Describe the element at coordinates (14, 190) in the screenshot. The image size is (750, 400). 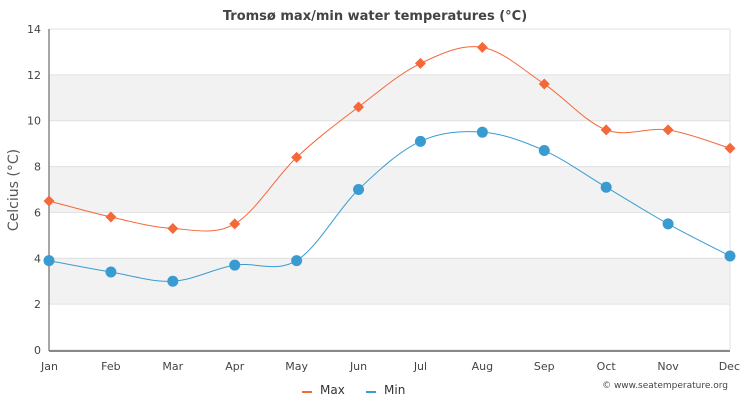
I see `y-axis-label: Celcius (°C)` at that location.